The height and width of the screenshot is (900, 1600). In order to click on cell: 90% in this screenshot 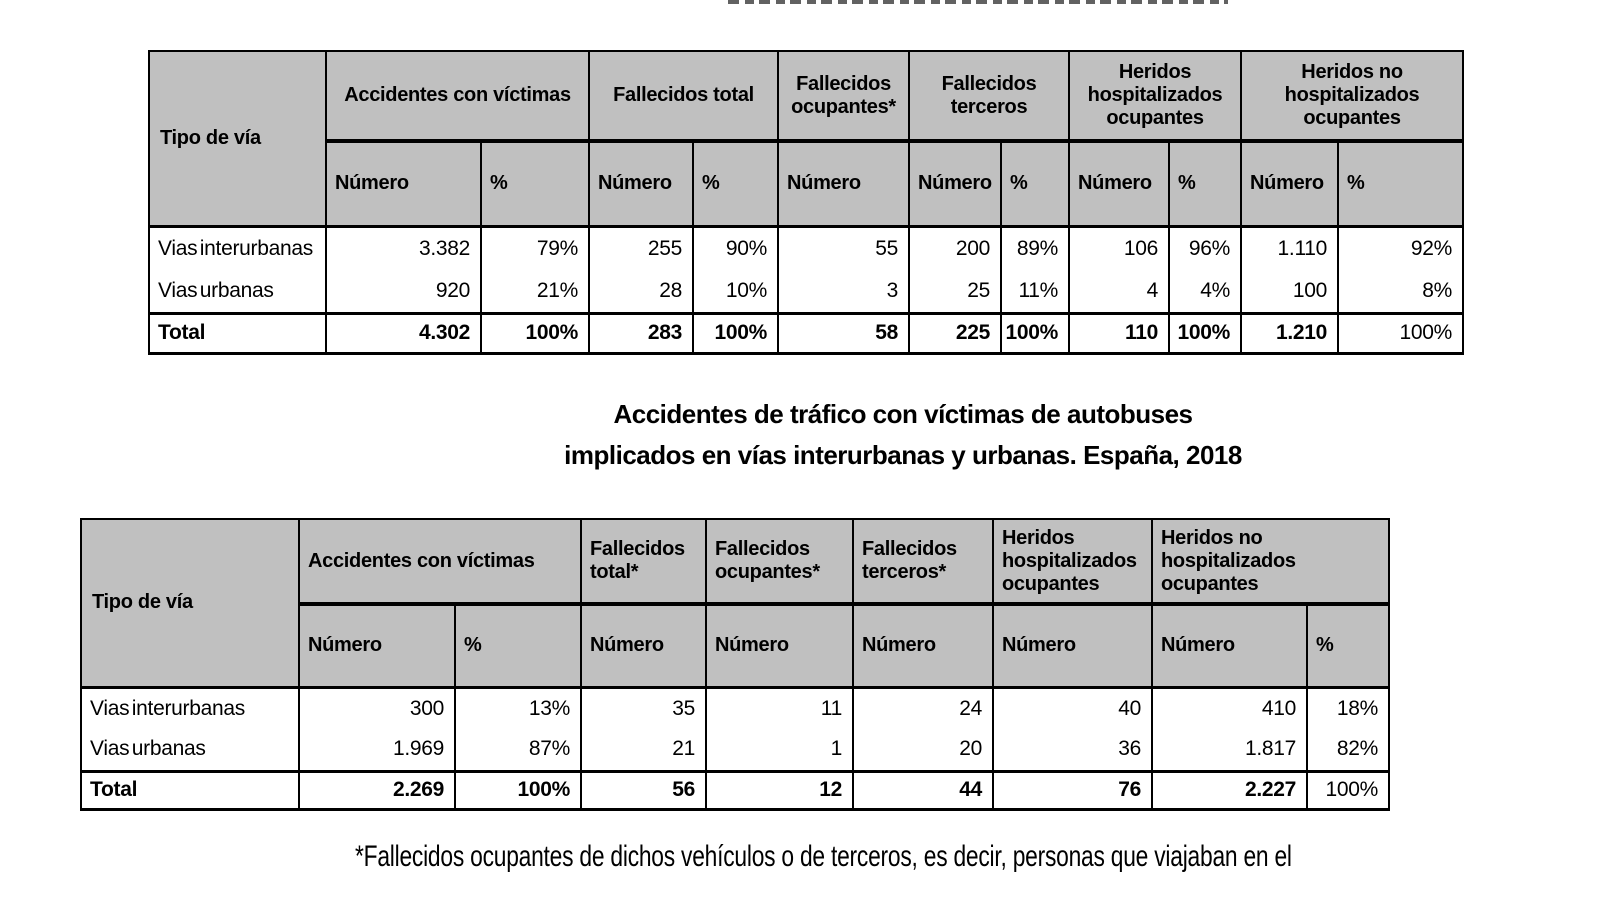, I will do `click(735, 247)`.